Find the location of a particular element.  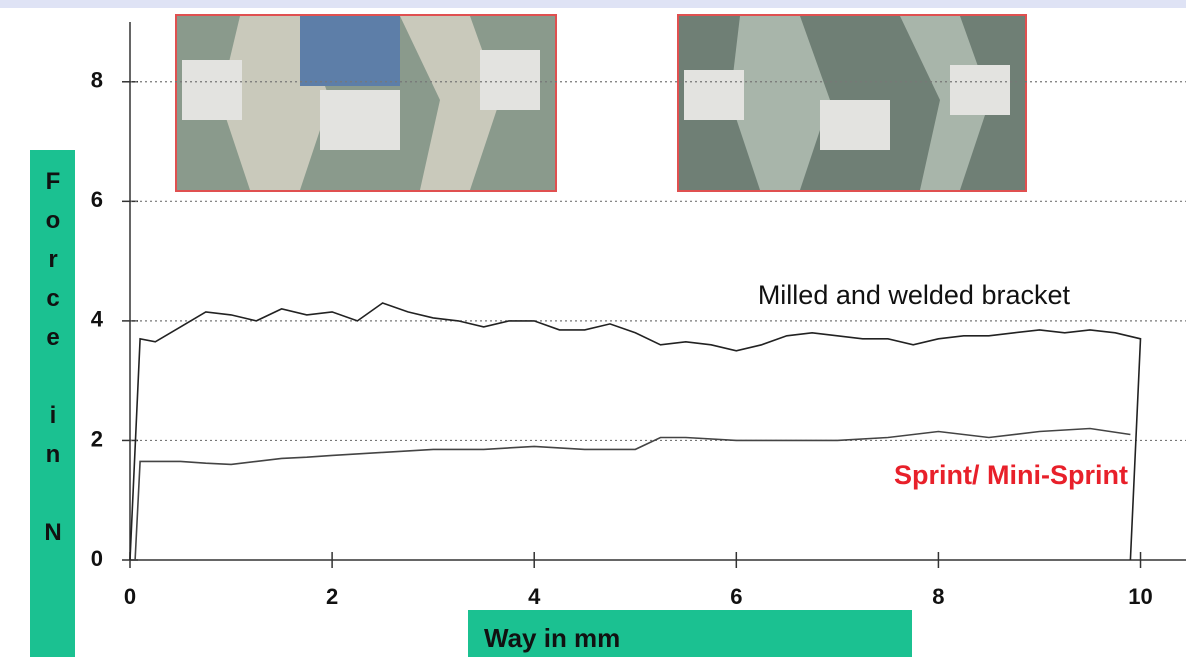

y-axis-label: Force in N is located at coordinates (53, 363).